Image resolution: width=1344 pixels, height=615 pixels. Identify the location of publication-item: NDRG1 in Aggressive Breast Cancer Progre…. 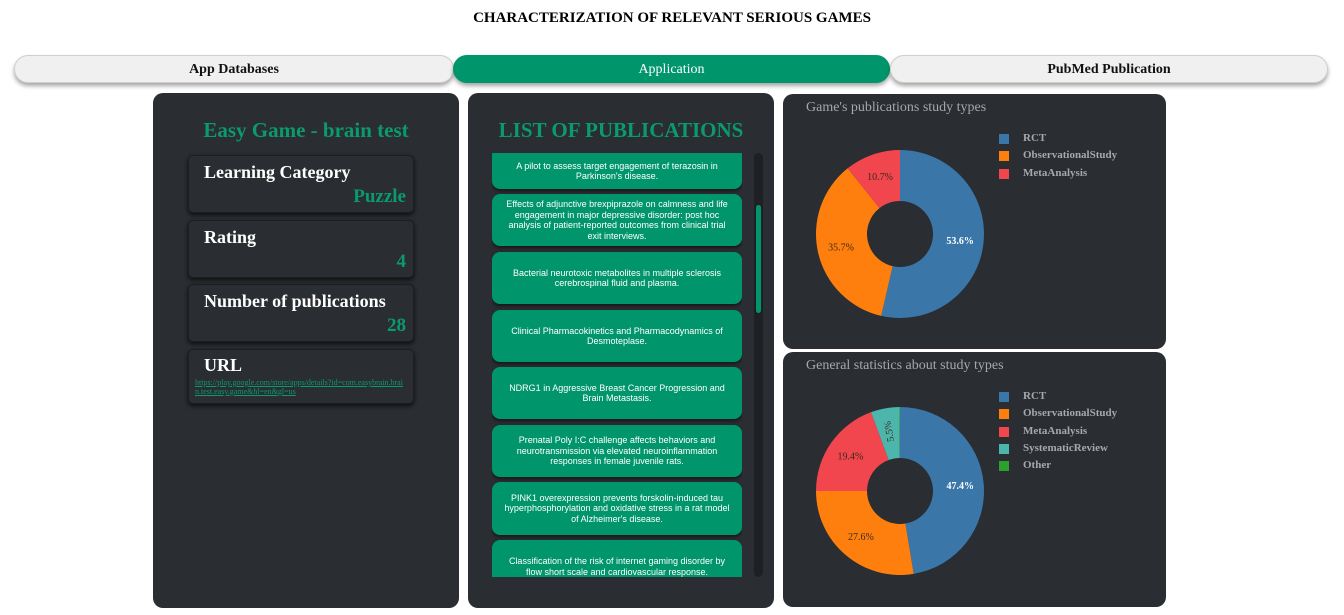
(617, 393).